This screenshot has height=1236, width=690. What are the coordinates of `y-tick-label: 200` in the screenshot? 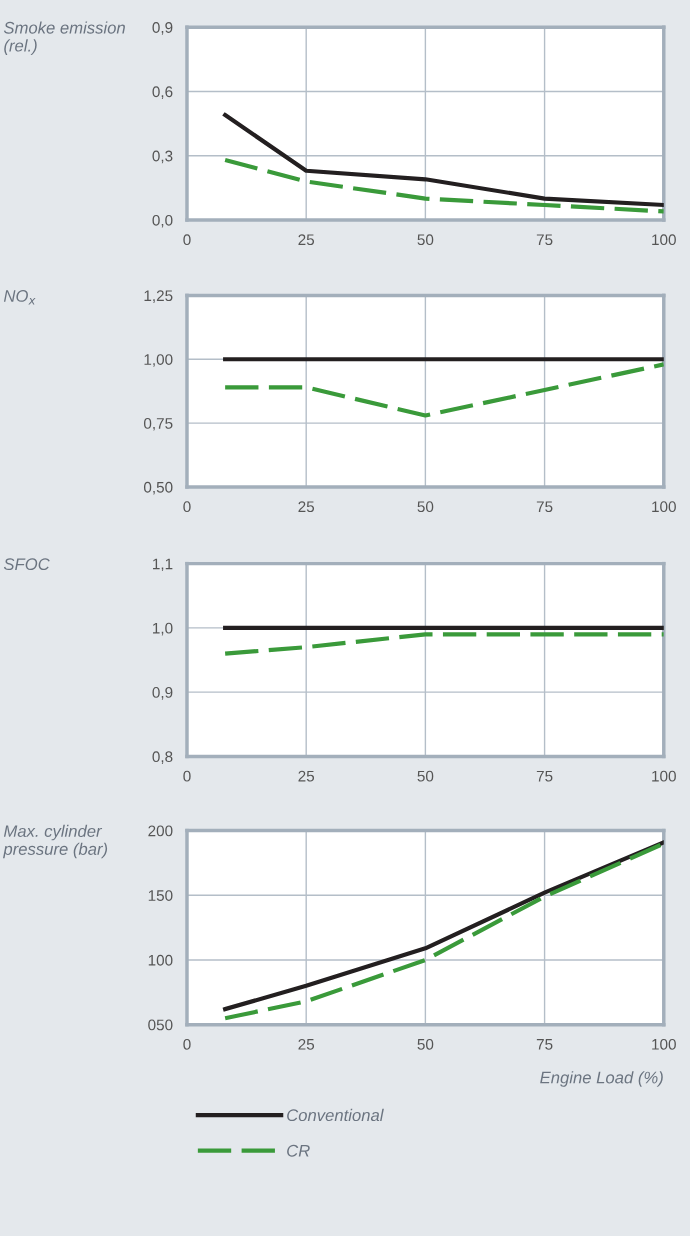 It's located at (160, 831).